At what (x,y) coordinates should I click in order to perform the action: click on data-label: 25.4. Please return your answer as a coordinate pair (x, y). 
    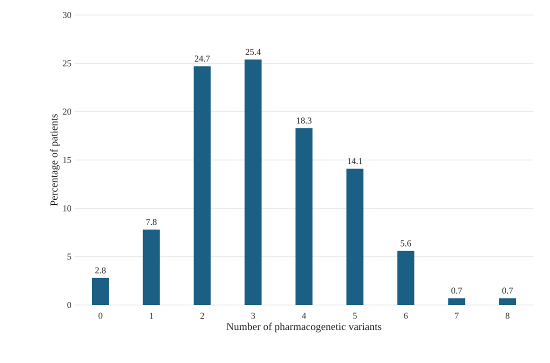
    Looking at the image, I should click on (253, 51).